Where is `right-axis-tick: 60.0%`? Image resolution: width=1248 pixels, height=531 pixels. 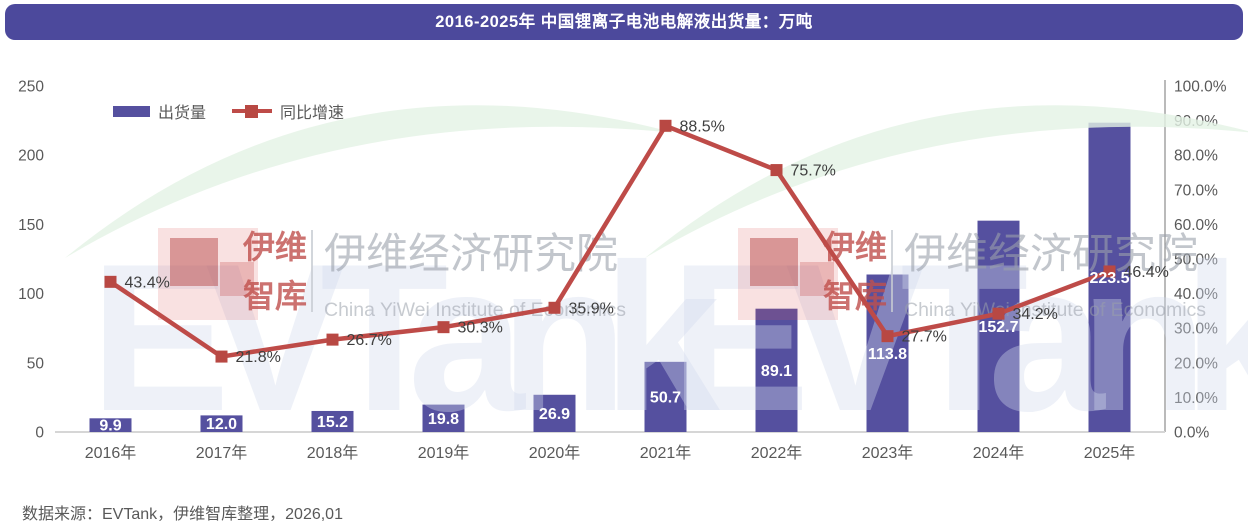
right-axis-tick: 60.0% is located at coordinates (1196, 225).